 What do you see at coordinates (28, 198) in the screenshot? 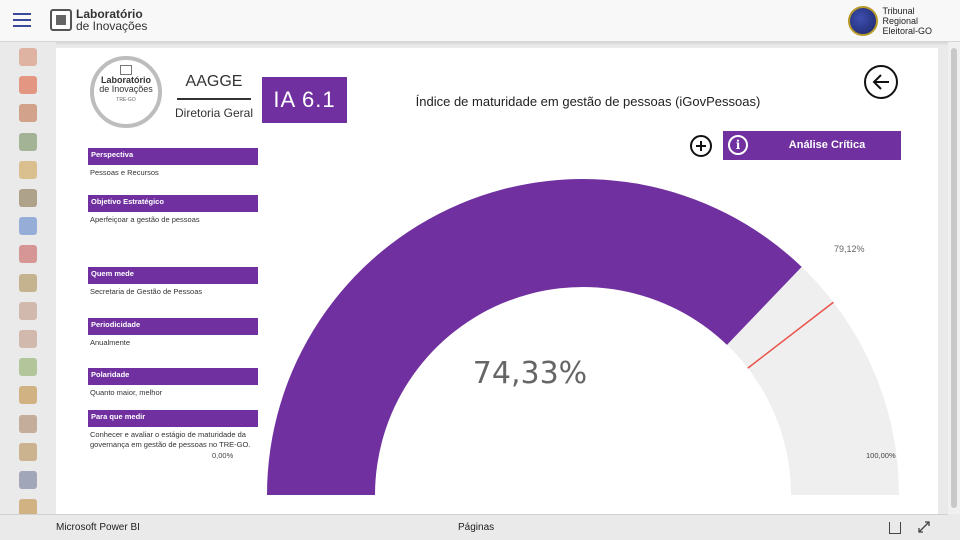
I see `search-people-icon` at bounding box center [28, 198].